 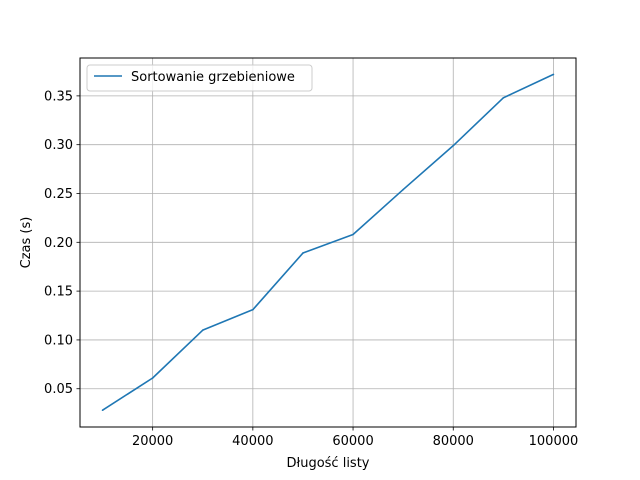 I want to click on y-axis-label: Czas (s), so click(x=26, y=243).